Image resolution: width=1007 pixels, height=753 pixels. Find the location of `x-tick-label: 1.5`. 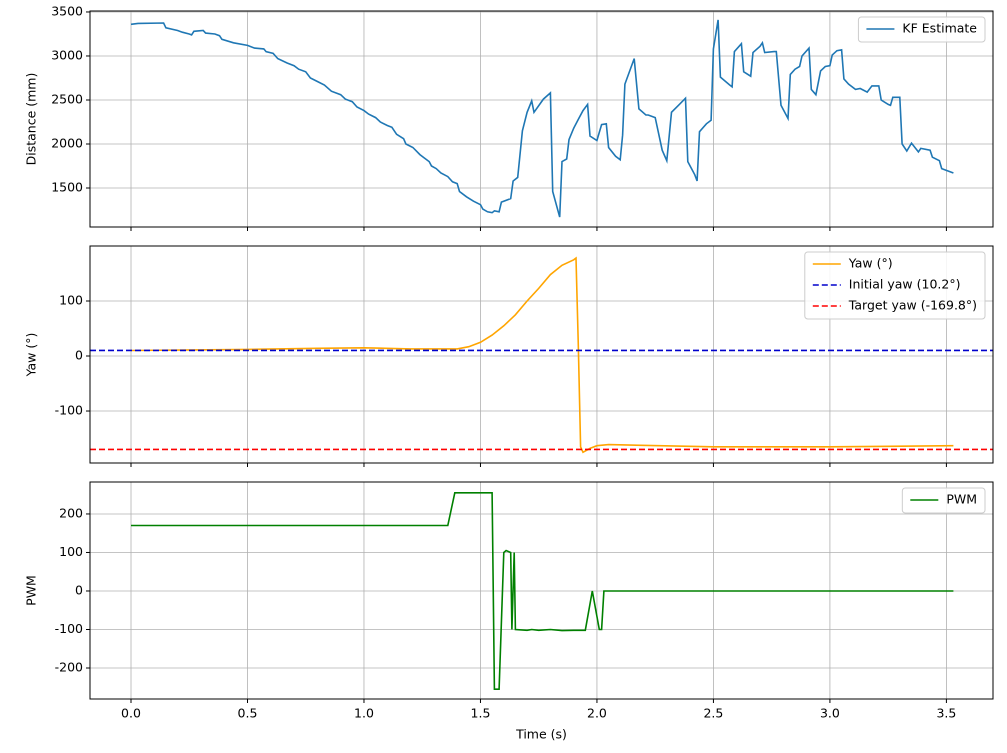

x-tick-label: 1.5 is located at coordinates (481, 713).